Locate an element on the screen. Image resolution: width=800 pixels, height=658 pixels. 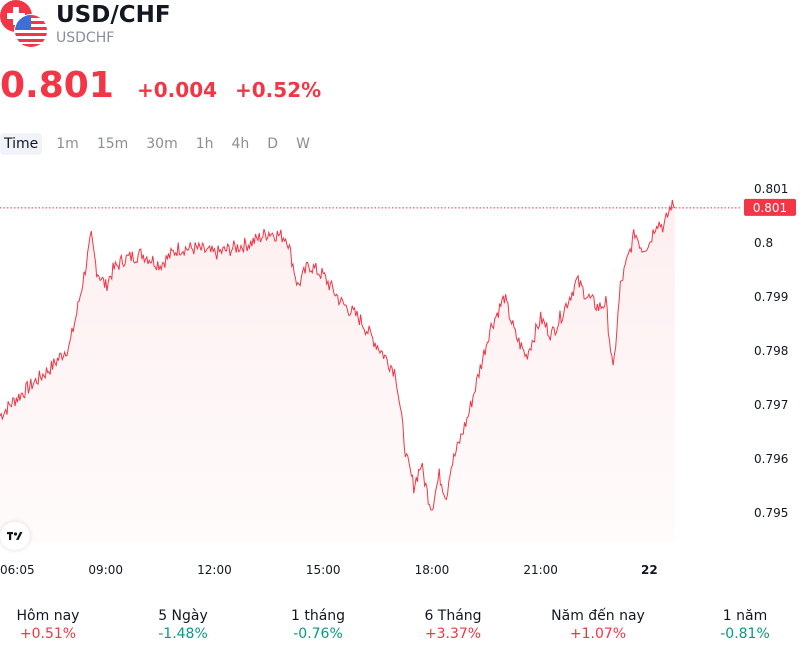
y-tick-label: 0.795 is located at coordinates (771, 513).